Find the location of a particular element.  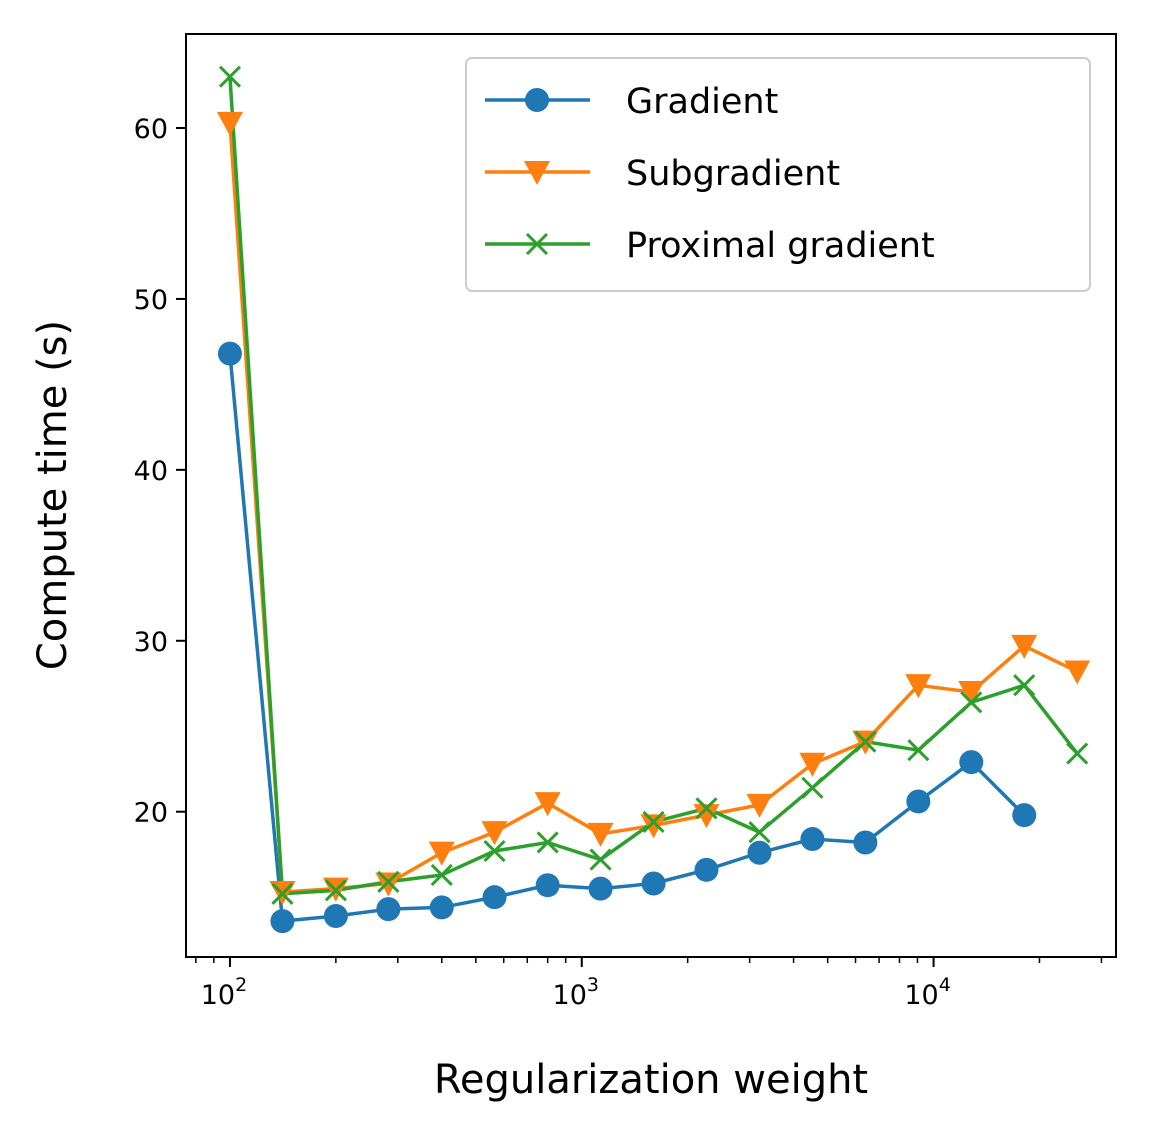

y-tick-label: 30 is located at coordinates (151, 642).